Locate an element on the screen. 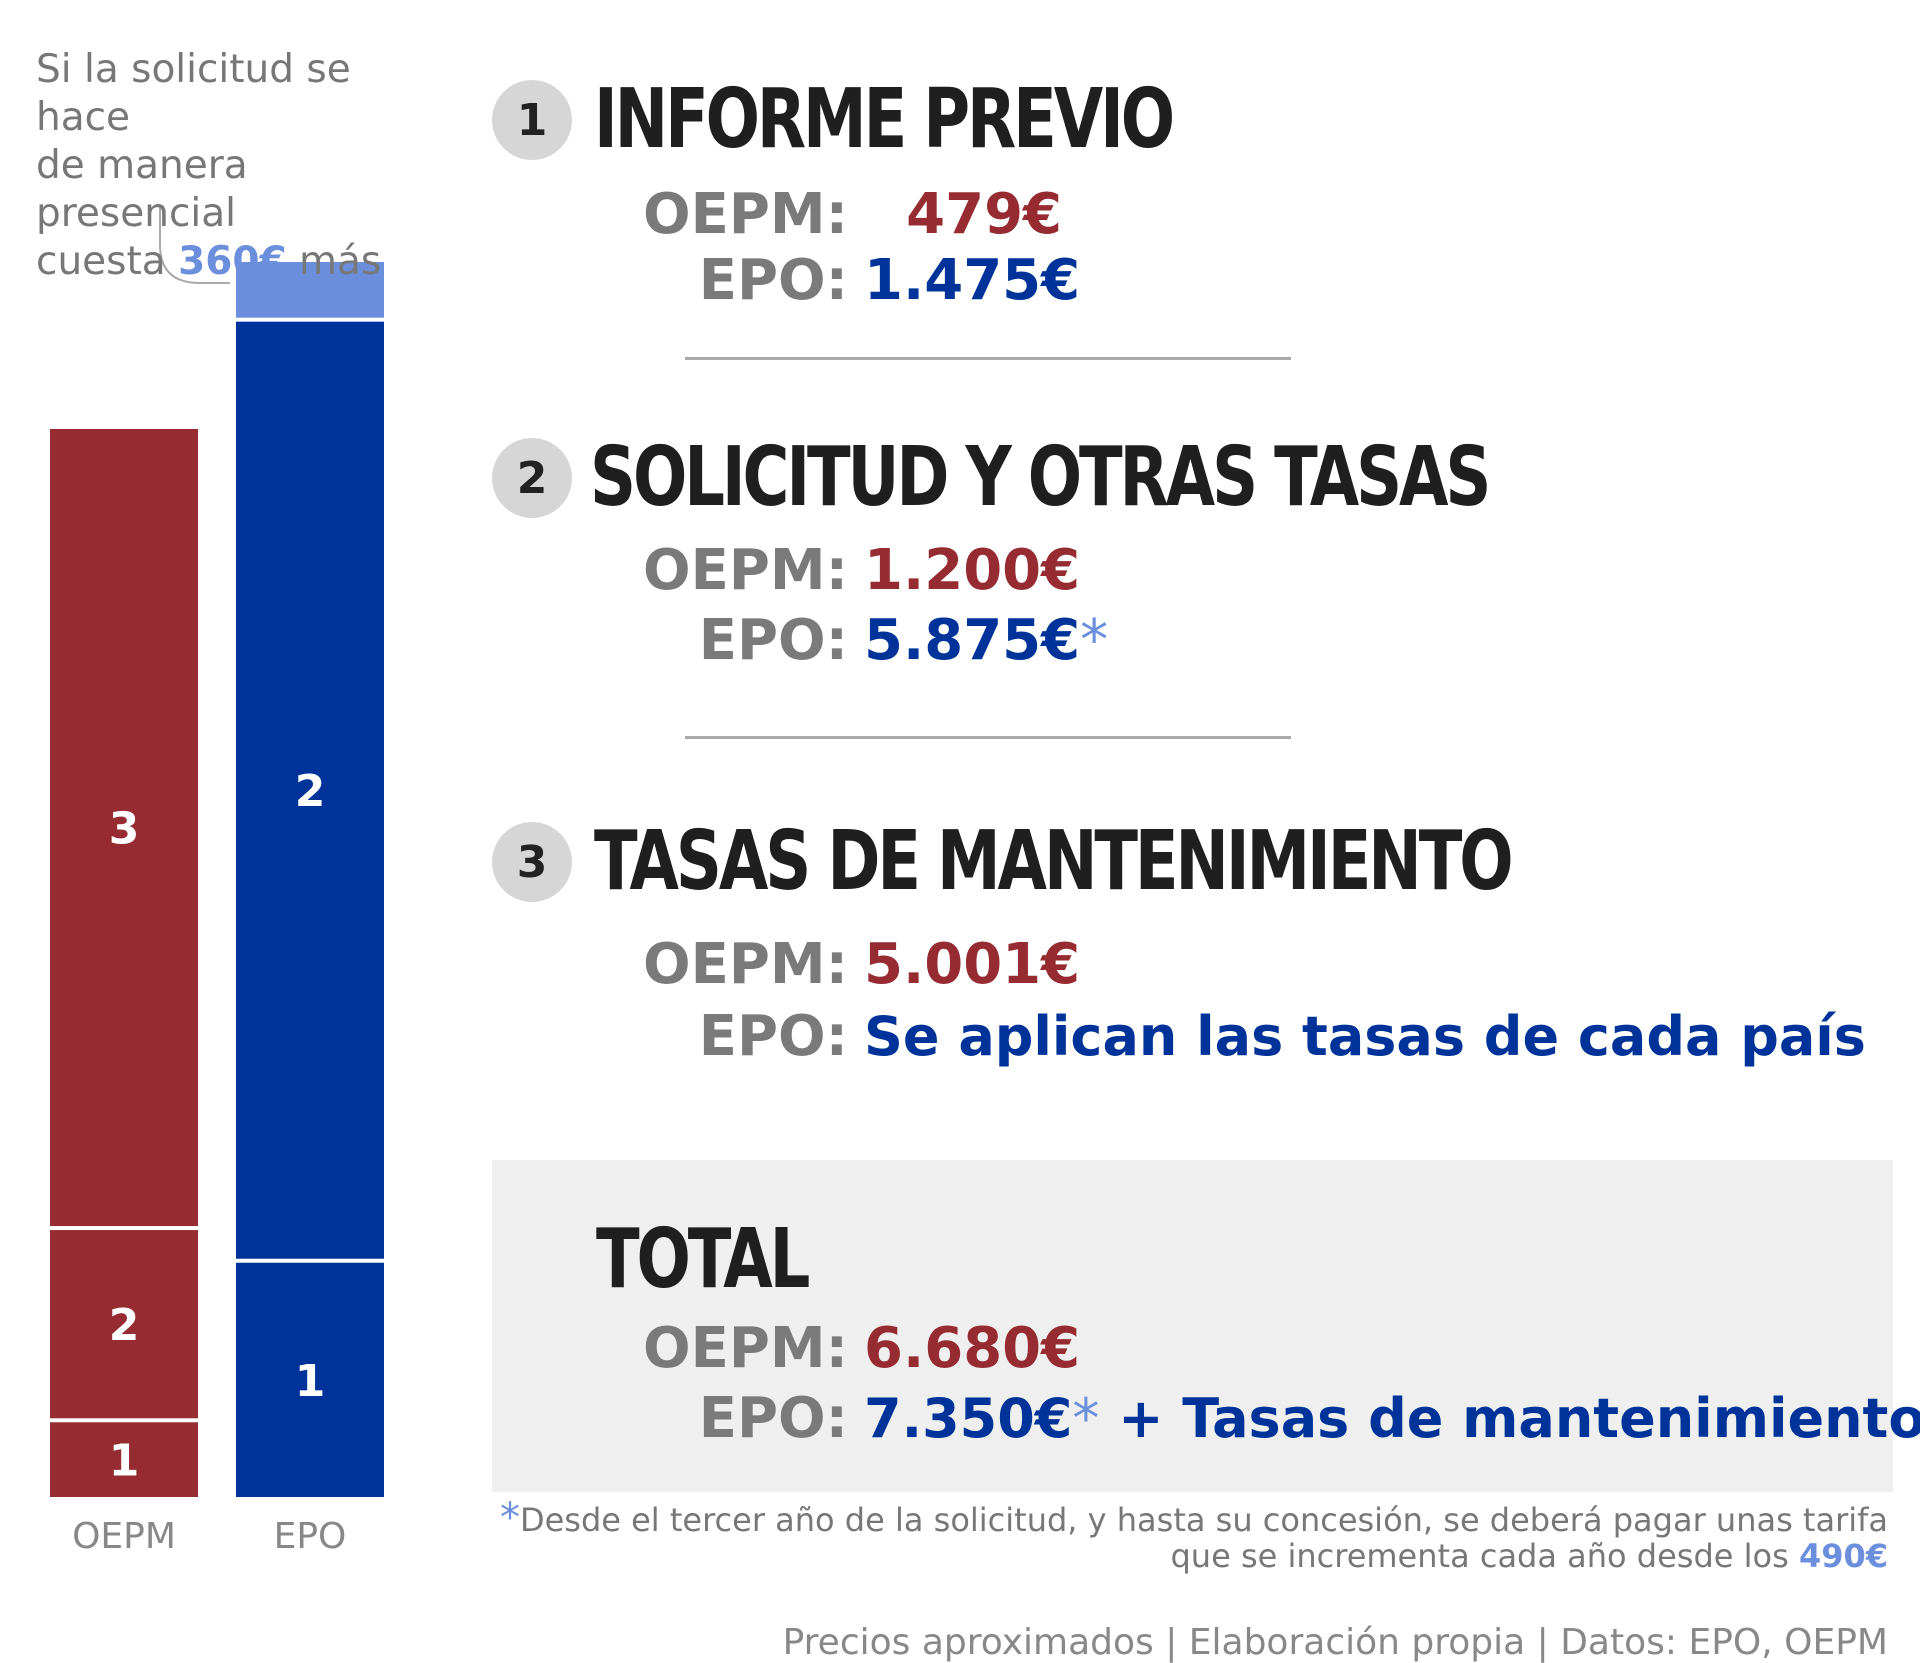  section-2-badge: 2 is located at coordinates (532, 478).